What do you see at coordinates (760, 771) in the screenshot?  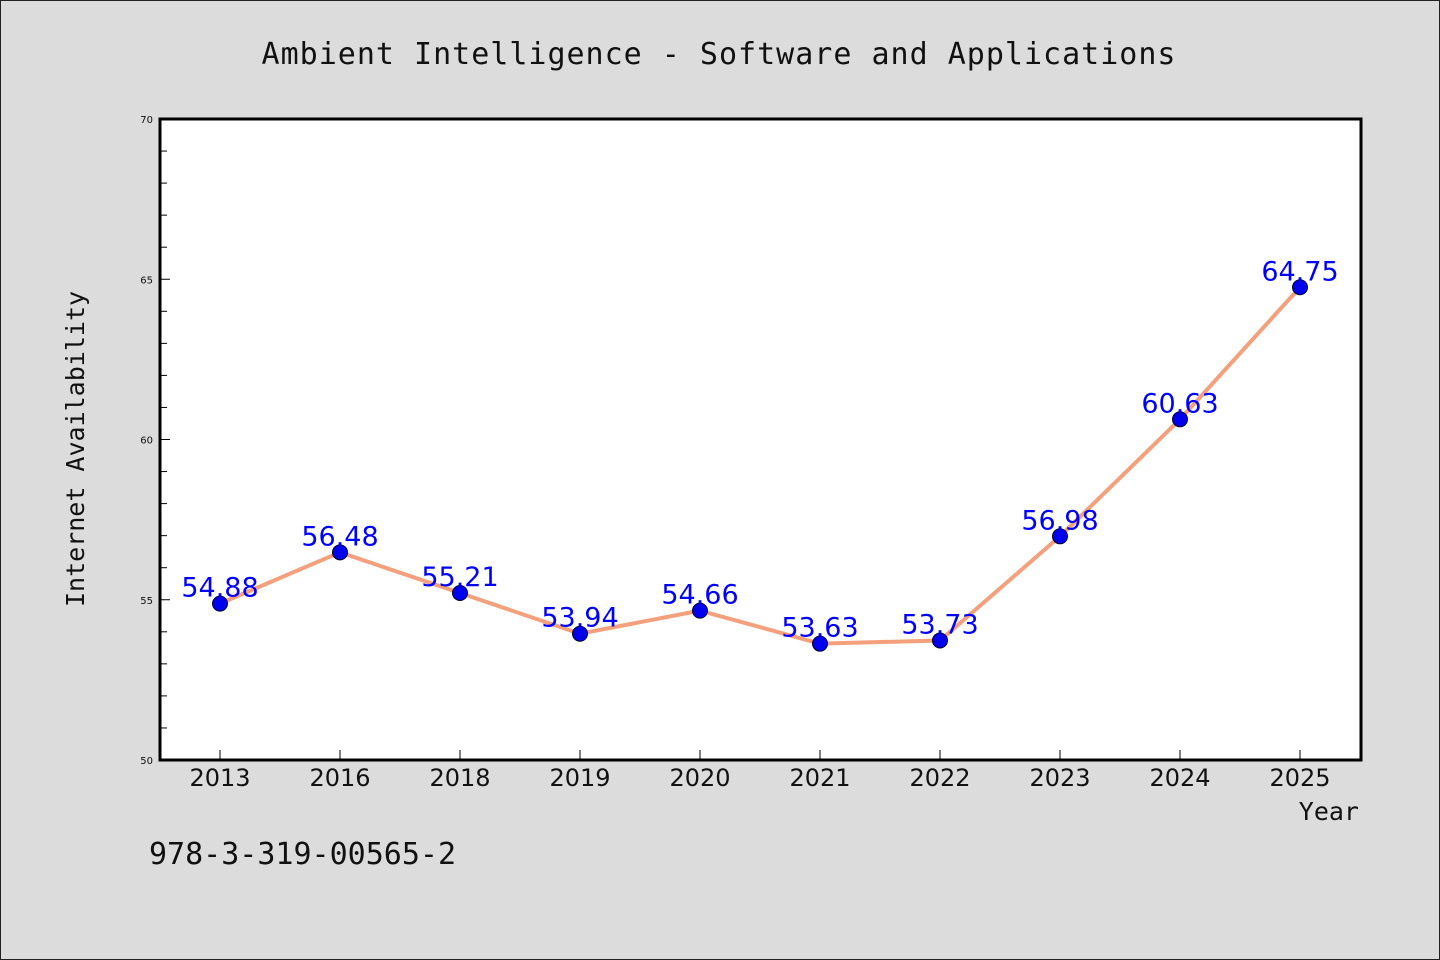 I see `x-axis: 2013 2016 2018 2019 2020 2021 2022 2023 2024 2025` at bounding box center [760, 771].